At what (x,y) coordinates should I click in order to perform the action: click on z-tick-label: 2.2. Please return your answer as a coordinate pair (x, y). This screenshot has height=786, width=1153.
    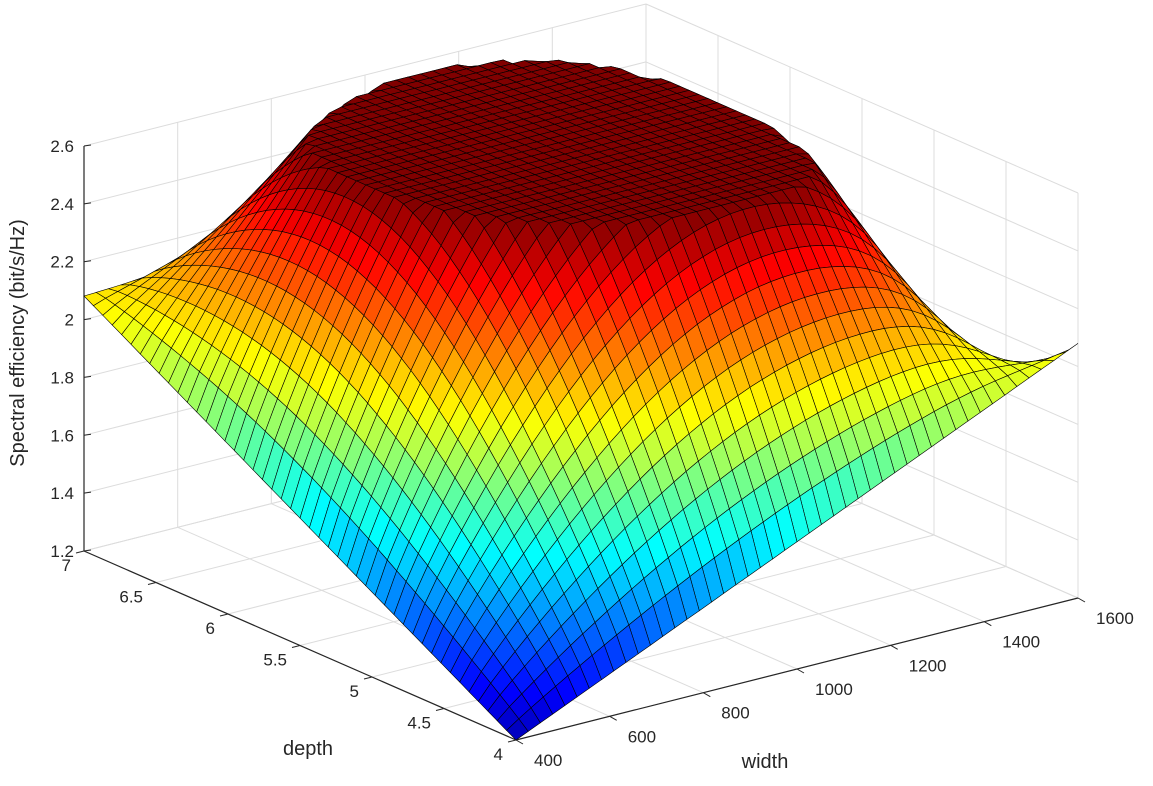
    Looking at the image, I should click on (62, 262).